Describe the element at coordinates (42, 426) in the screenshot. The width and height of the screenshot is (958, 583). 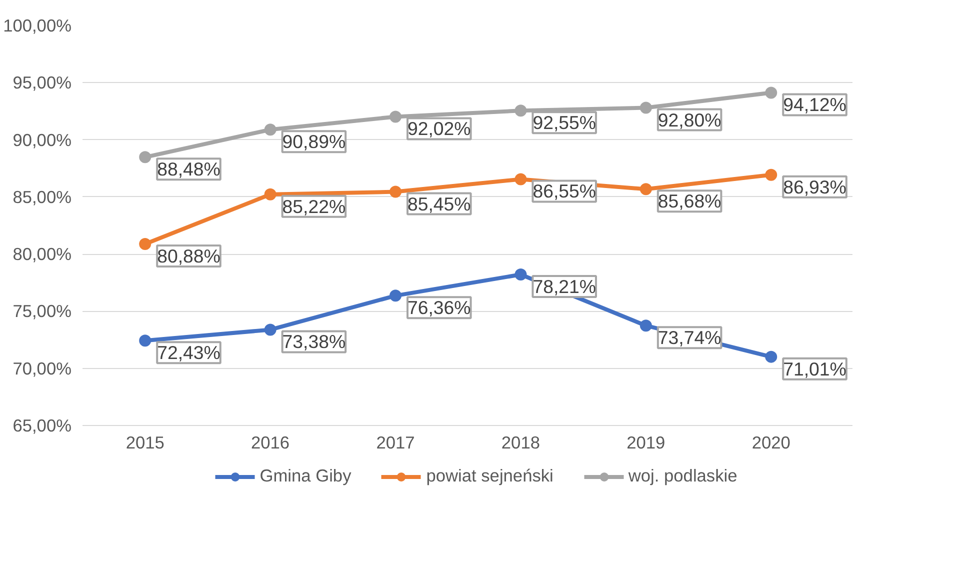
I see `y-tick-label: 65,00%` at that location.